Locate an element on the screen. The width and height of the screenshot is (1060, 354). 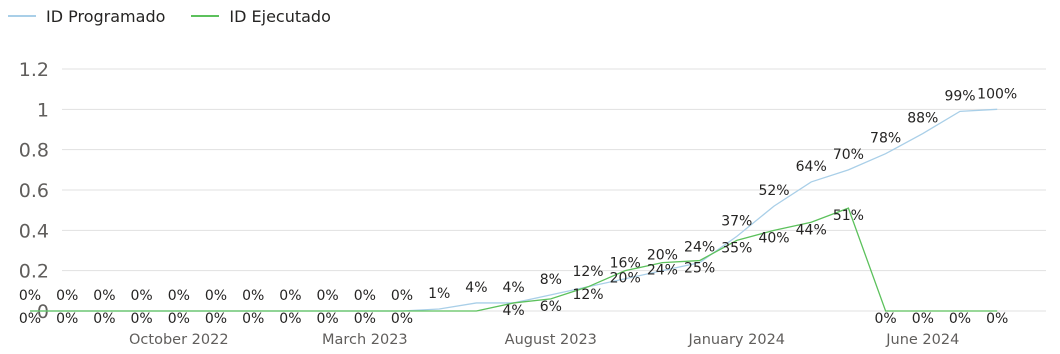
data-label: 44% is located at coordinates (811, 230).